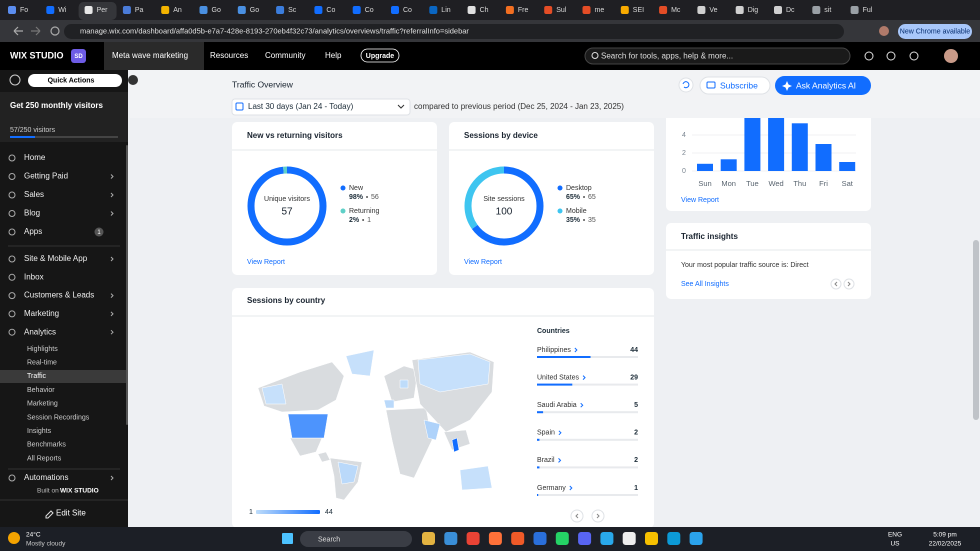 This screenshot has width=980, height=551. Describe the element at coordinates (557, 405) in the screenshot. I see `country-name: Saudi Arabia` at that location.